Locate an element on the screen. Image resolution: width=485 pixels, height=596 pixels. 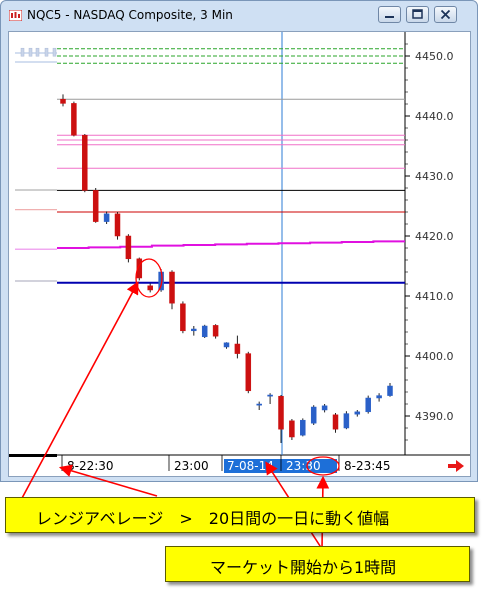
market-open-callout: マーケット開始から1時間 is located at coordinates (317, 564).